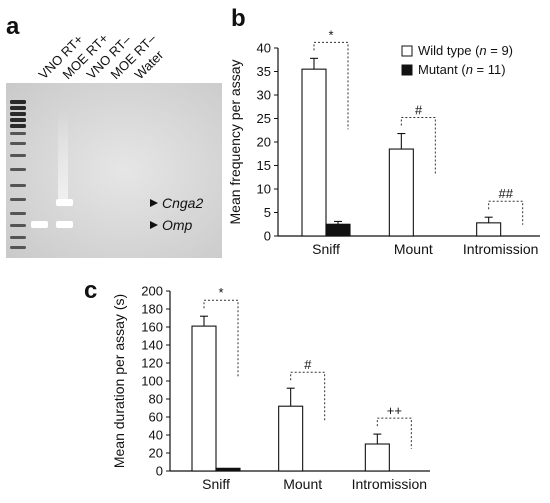 The image size is (550, 503). I want to click on y-tick-label: 100, so click(152, 381).